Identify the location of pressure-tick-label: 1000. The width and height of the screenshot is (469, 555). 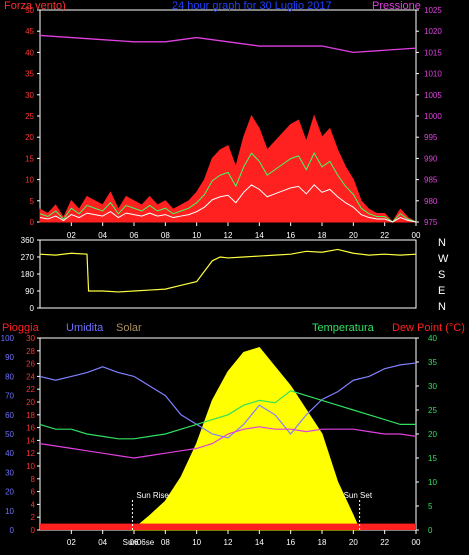
(433, 116).